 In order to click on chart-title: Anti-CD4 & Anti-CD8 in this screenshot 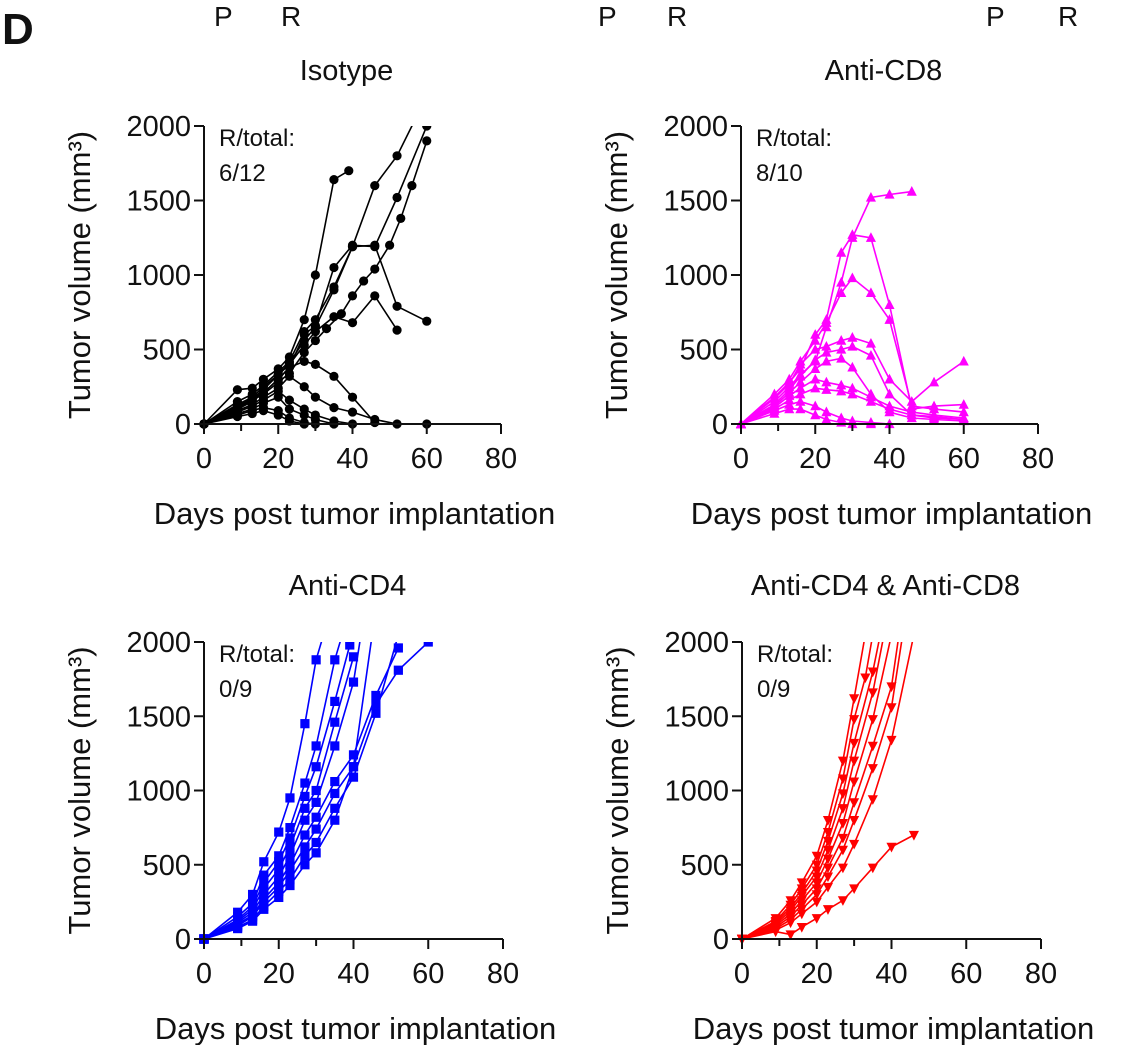, I will do `click(885, 586)`.